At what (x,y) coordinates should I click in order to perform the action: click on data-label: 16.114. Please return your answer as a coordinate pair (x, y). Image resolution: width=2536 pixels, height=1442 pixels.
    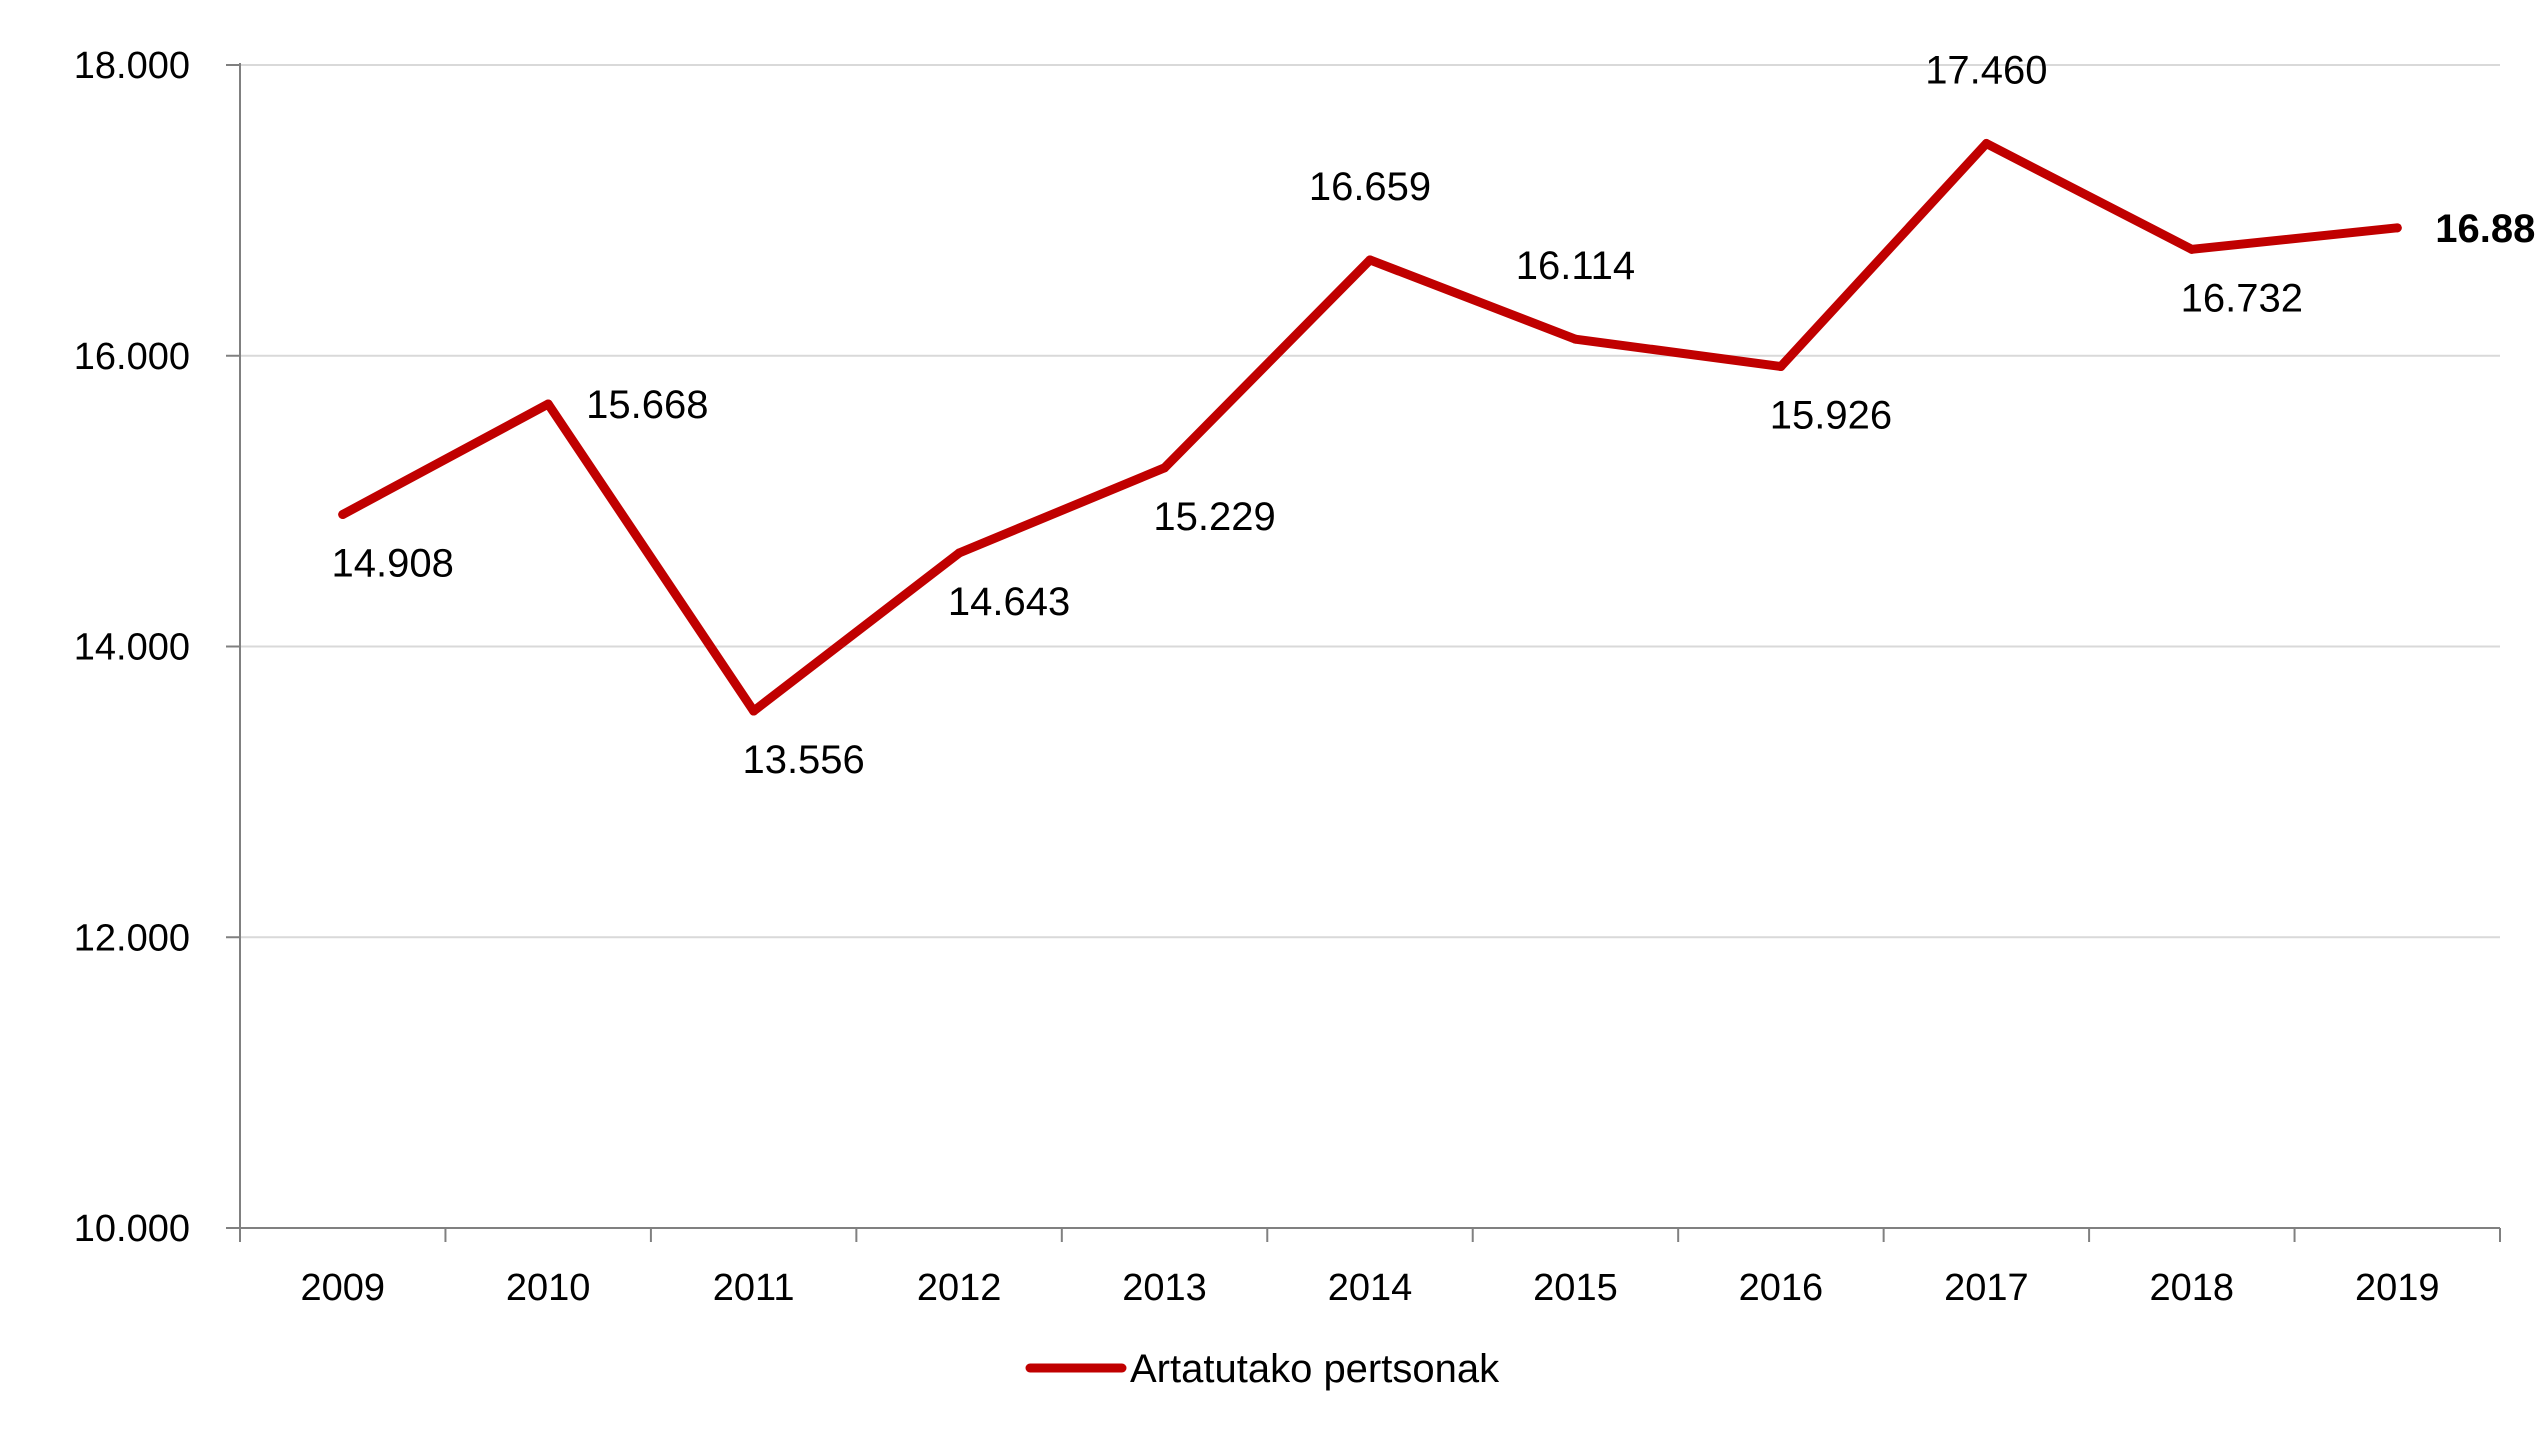
    Looking at the image, I should click on (1575, 266).